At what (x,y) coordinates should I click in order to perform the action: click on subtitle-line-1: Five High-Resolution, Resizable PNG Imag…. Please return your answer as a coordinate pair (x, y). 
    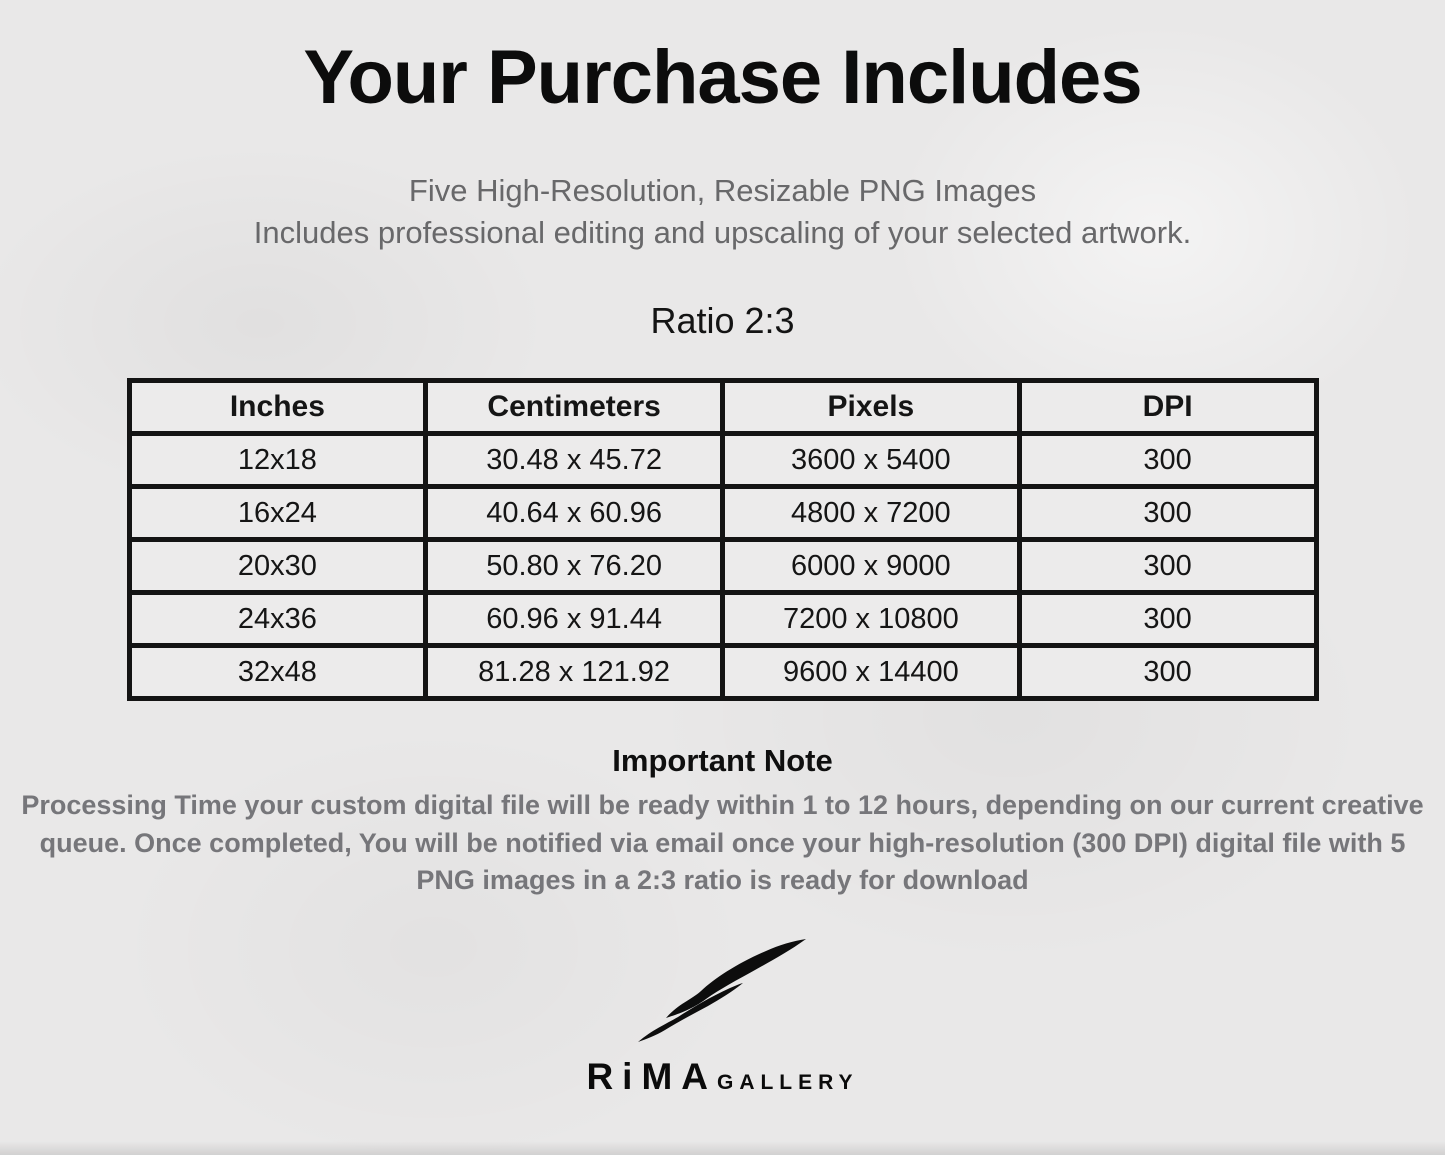
    Looking at the image, I should click on (722, 190).